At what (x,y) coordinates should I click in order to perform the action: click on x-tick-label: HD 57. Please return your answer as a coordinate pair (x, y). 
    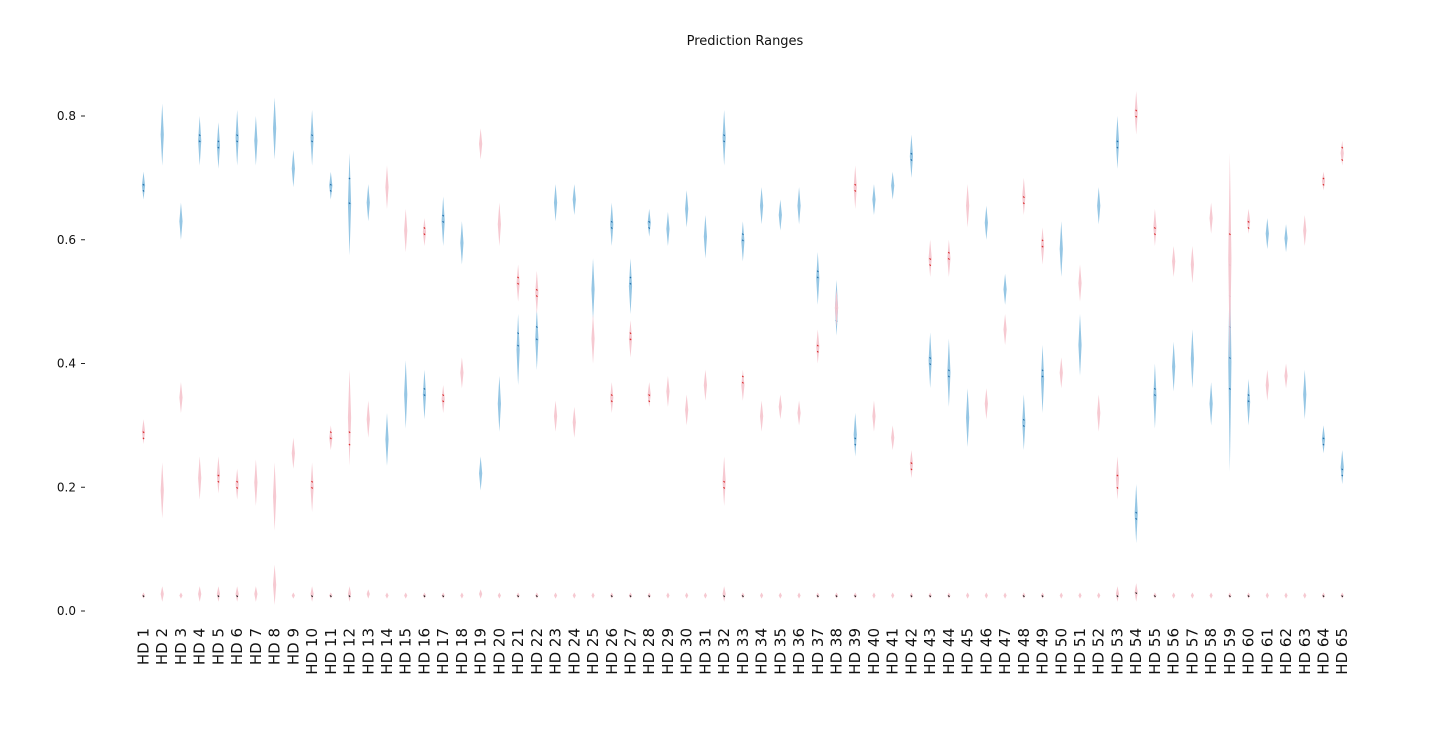
    Looking at the image, I should click on (1192, 651).